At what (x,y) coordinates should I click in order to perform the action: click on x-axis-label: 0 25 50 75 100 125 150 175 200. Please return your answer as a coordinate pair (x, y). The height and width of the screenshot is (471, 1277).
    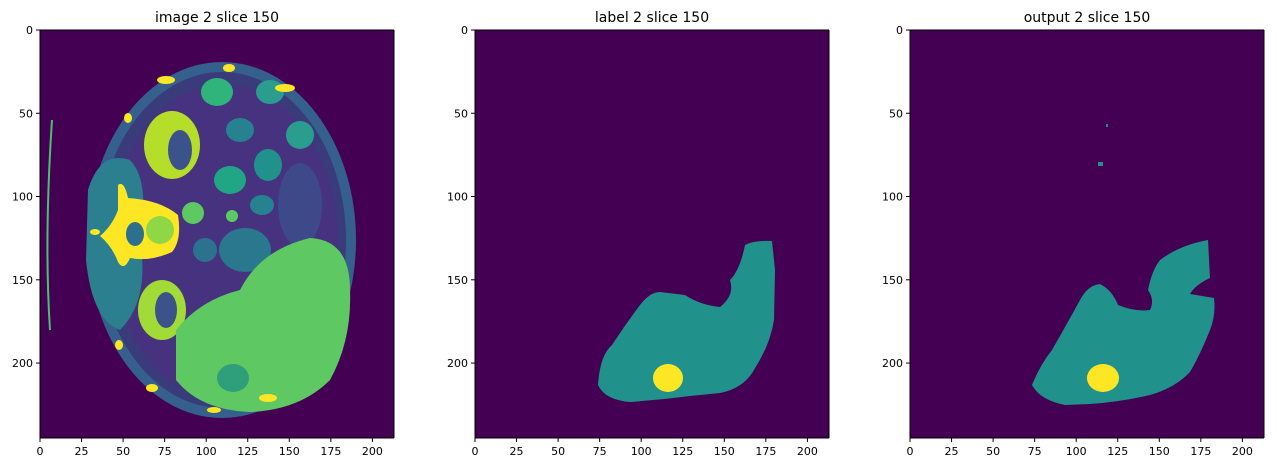
    Looking at the image, I should click on (650, 447).